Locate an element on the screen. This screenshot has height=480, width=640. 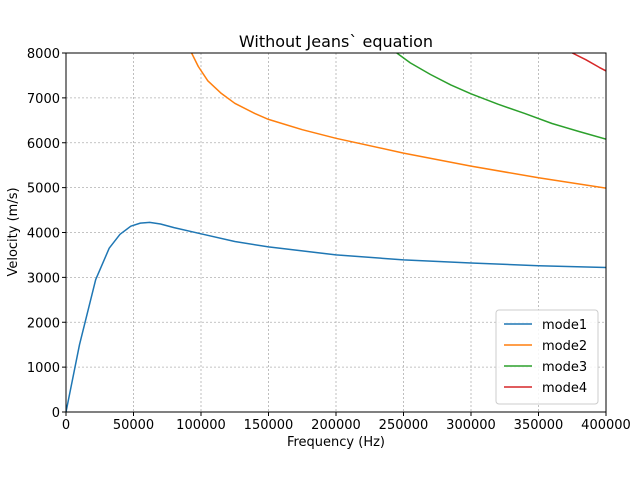
legend: mode1 mode2 mode3 mode4 is located at coordinates (547, 357).